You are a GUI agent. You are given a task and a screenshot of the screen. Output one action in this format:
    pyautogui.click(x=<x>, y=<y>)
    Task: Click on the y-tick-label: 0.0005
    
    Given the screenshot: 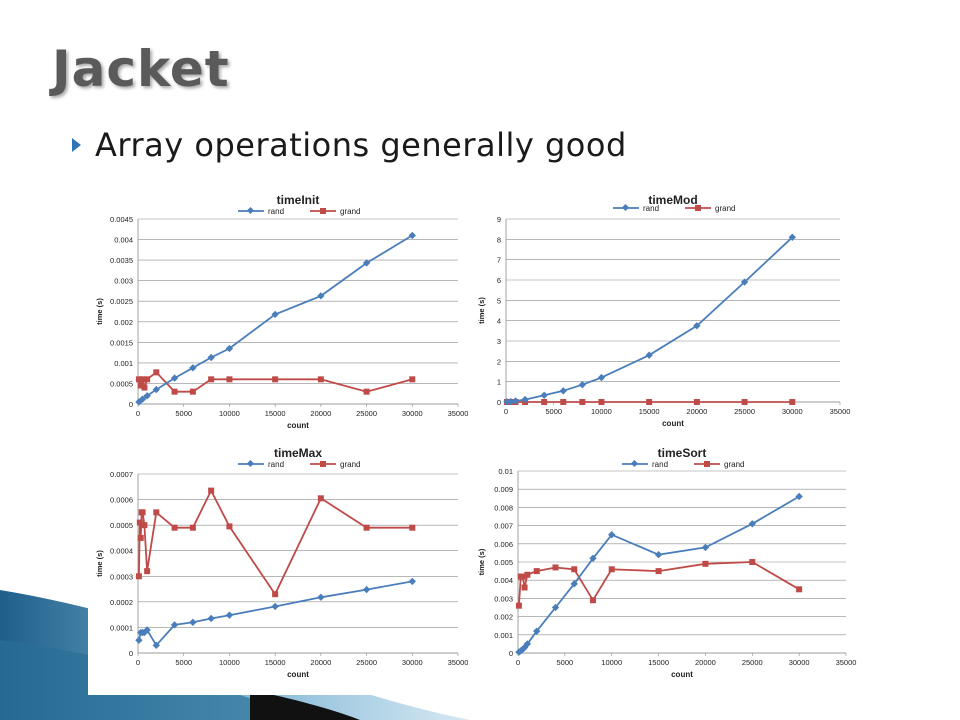 What is the action you would take?
    pyautogui.click(x=121, y=525)
    